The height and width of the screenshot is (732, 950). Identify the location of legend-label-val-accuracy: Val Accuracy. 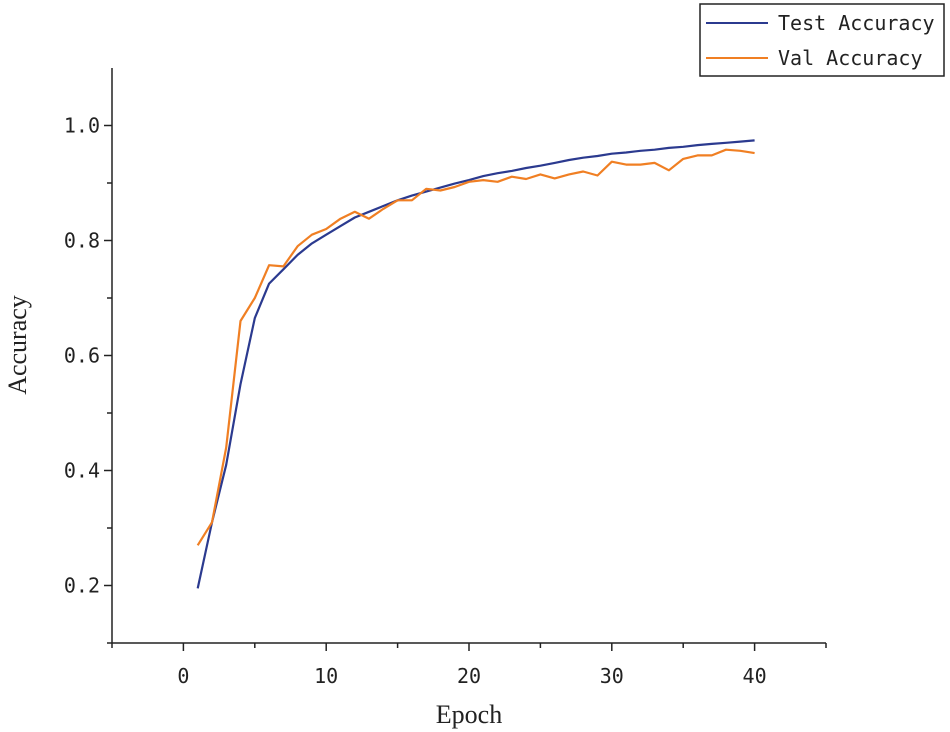
(850, 58).